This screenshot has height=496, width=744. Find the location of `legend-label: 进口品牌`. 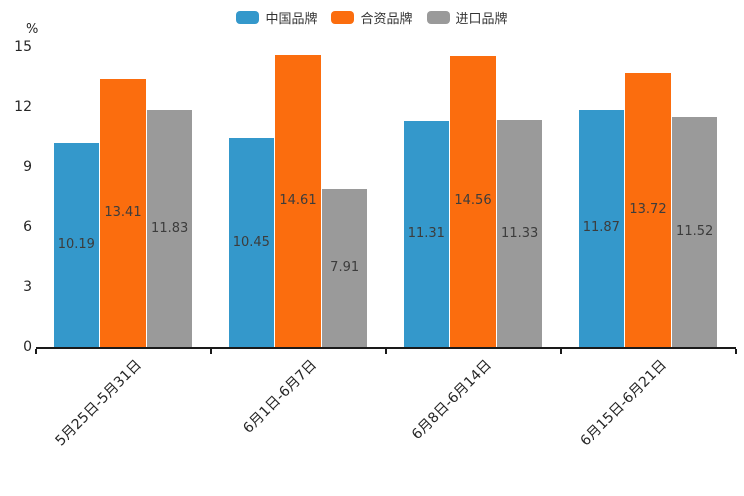

legend-label: 进口品牌 is located at coordinates (481, 19).